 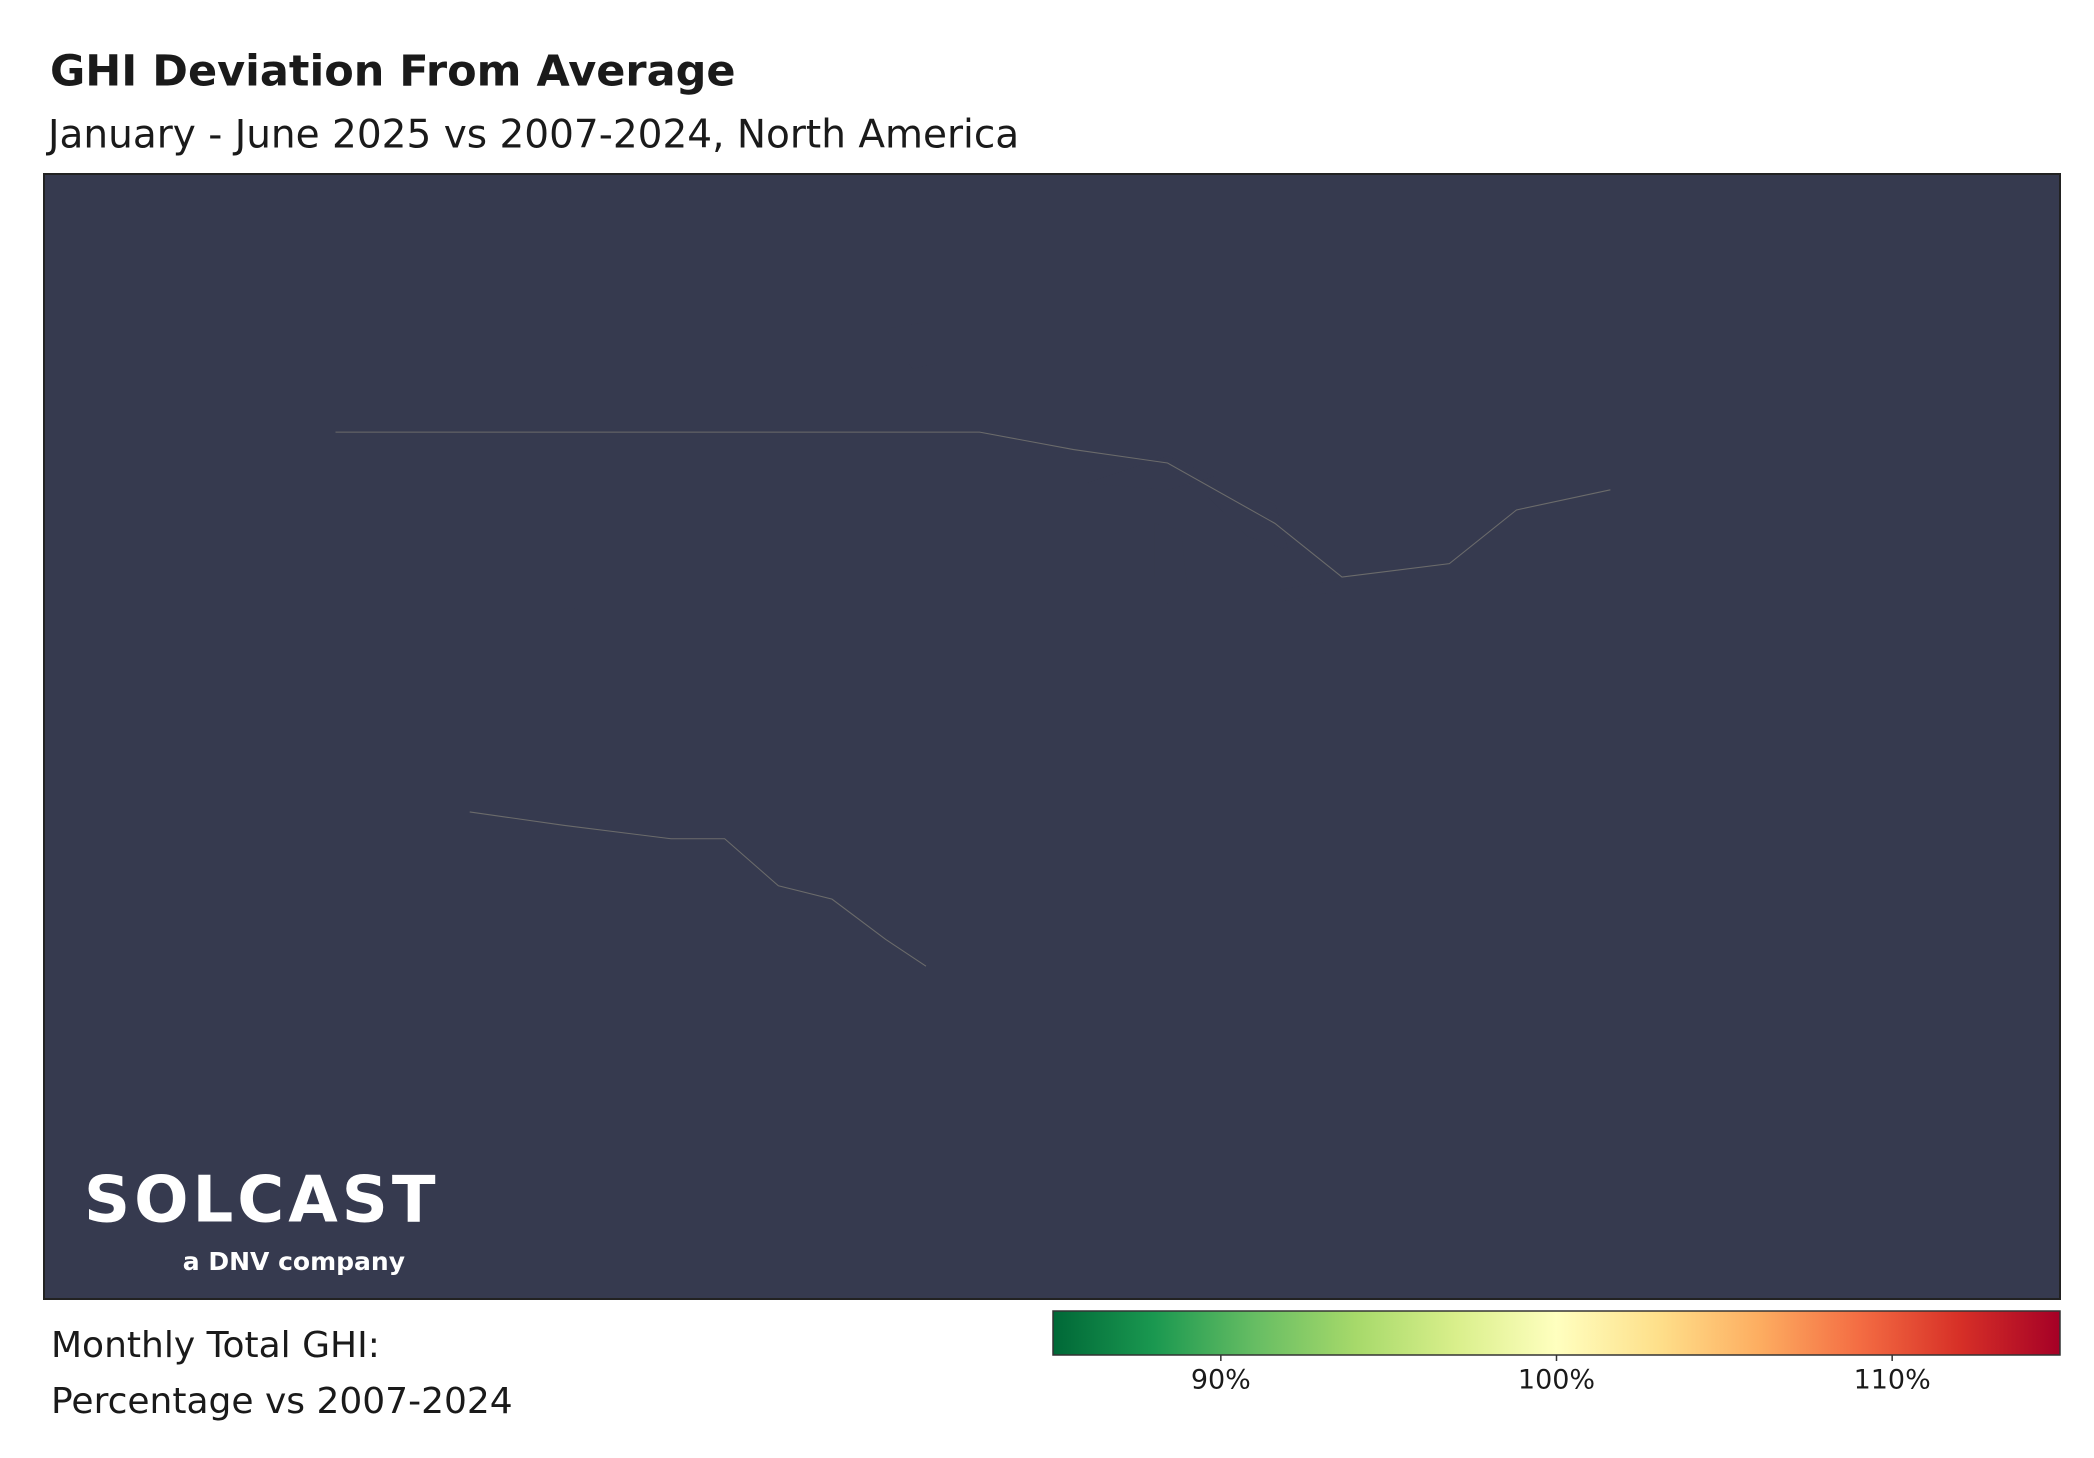 I want to click on logo-name: SOLCAST, so click(x=262, y=1201).